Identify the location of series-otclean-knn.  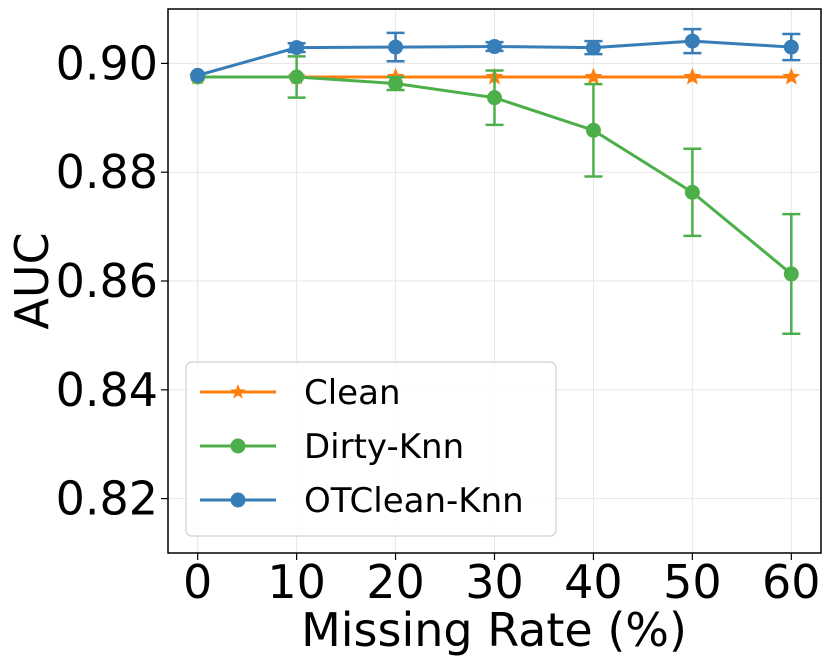
(495, 55).